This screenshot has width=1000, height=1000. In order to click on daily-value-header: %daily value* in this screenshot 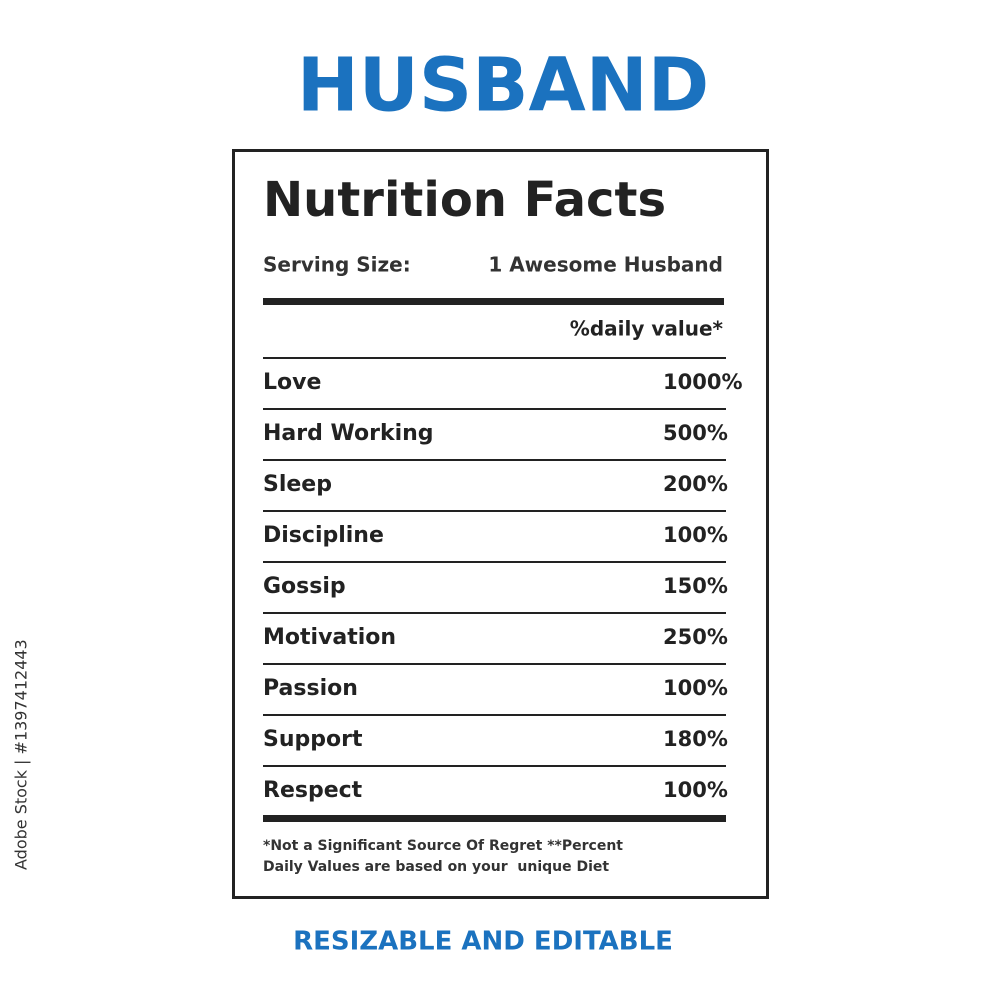, I will do `click(647, 329)`.